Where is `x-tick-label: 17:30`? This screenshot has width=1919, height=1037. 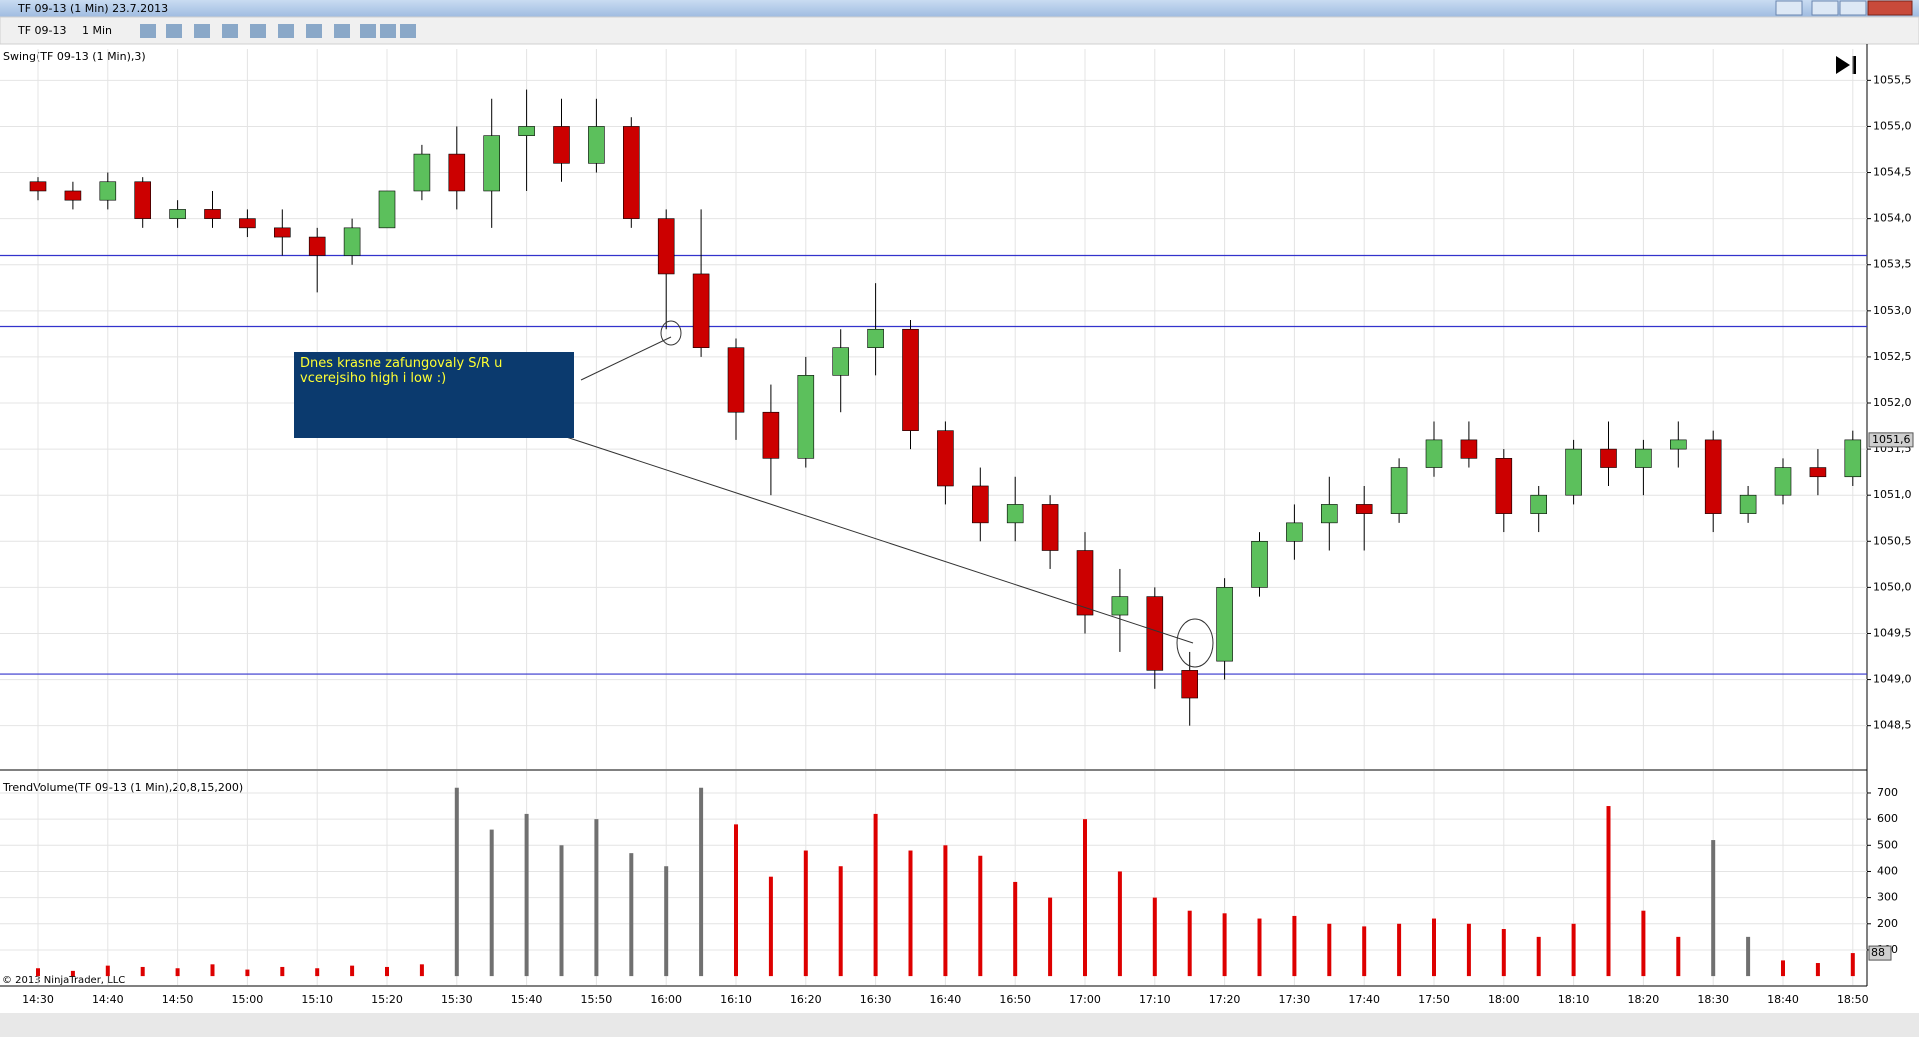
x-tick-label: 17:30 is located at coordinates (1295, 999).